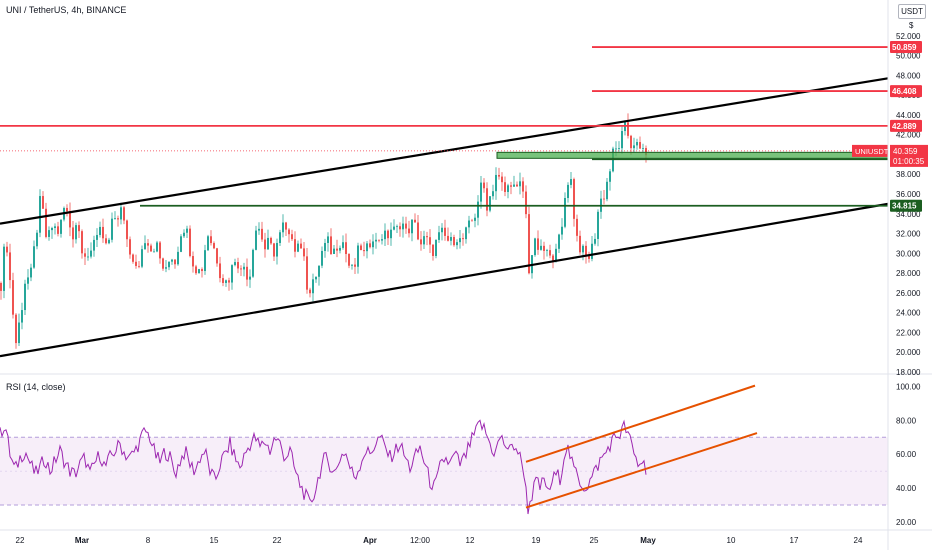  I want to click on rsi-trend-upper, so click(640, 423).